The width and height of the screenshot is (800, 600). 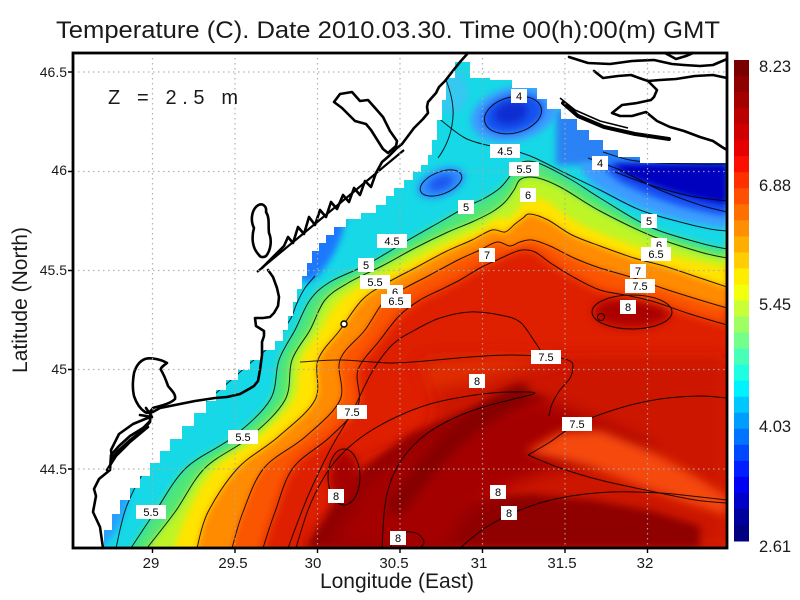 I want to click on svg-text: 46, so click(x=59, y=170).